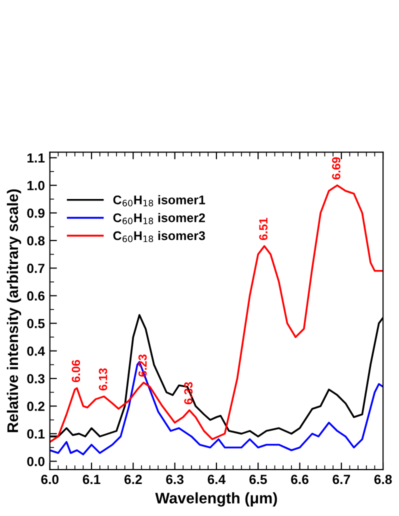  What do you see at coordinates (36, 379) in the screenshot?
I see `y-tick-label: 0.3` at bounding box center [36, 379].